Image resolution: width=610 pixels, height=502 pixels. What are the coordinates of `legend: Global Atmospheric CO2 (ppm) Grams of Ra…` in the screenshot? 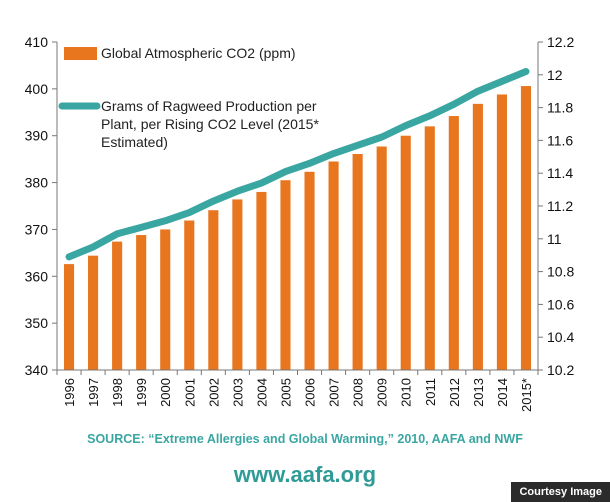 It's located at (188, 97).